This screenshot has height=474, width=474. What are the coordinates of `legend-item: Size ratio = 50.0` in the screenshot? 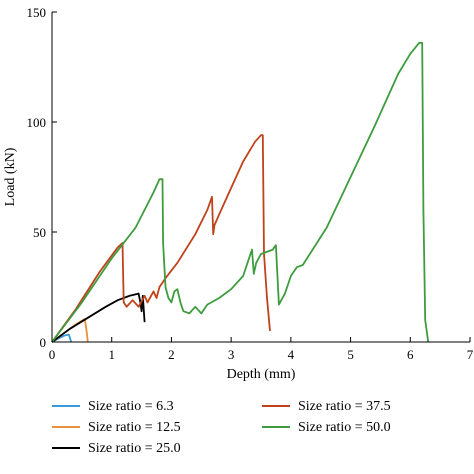 It's located at (326, 427).